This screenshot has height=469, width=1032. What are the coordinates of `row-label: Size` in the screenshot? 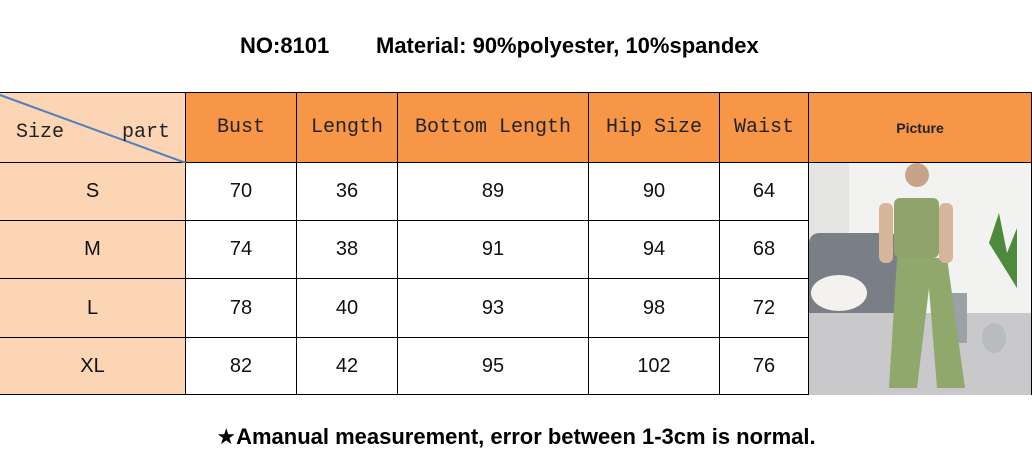 It's located at (40, 132).